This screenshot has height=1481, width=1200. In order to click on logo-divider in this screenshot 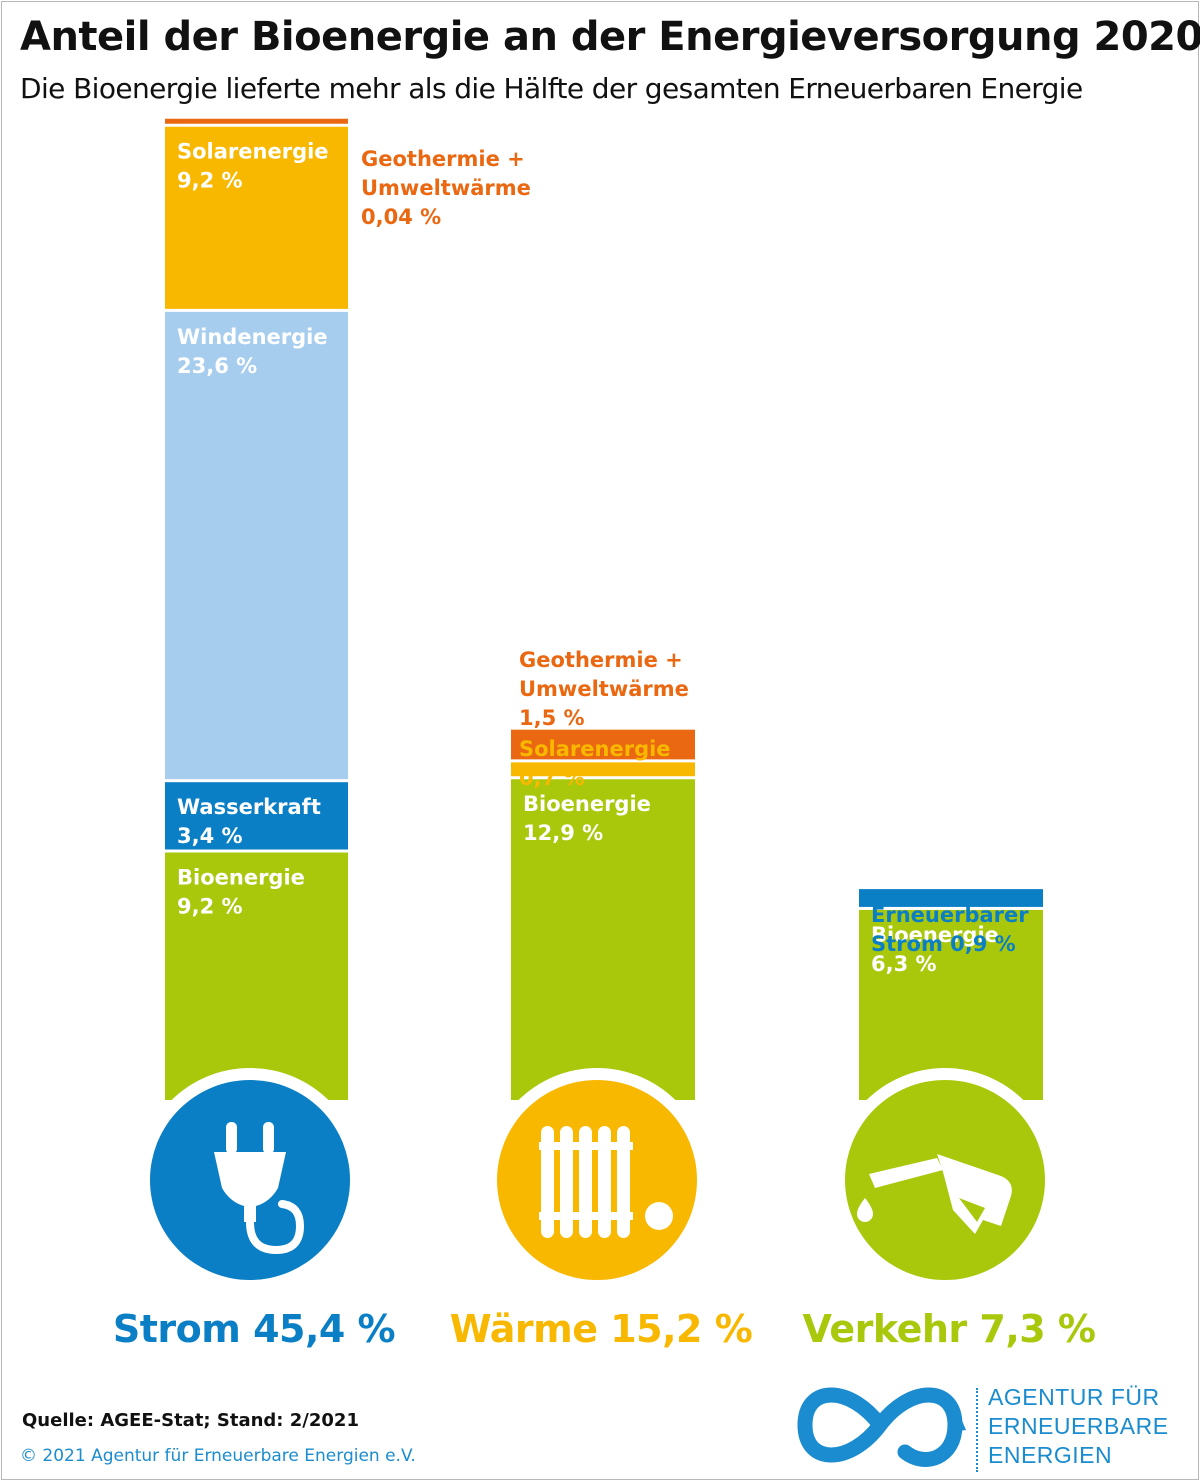, I will do `click(977, 1430)`.